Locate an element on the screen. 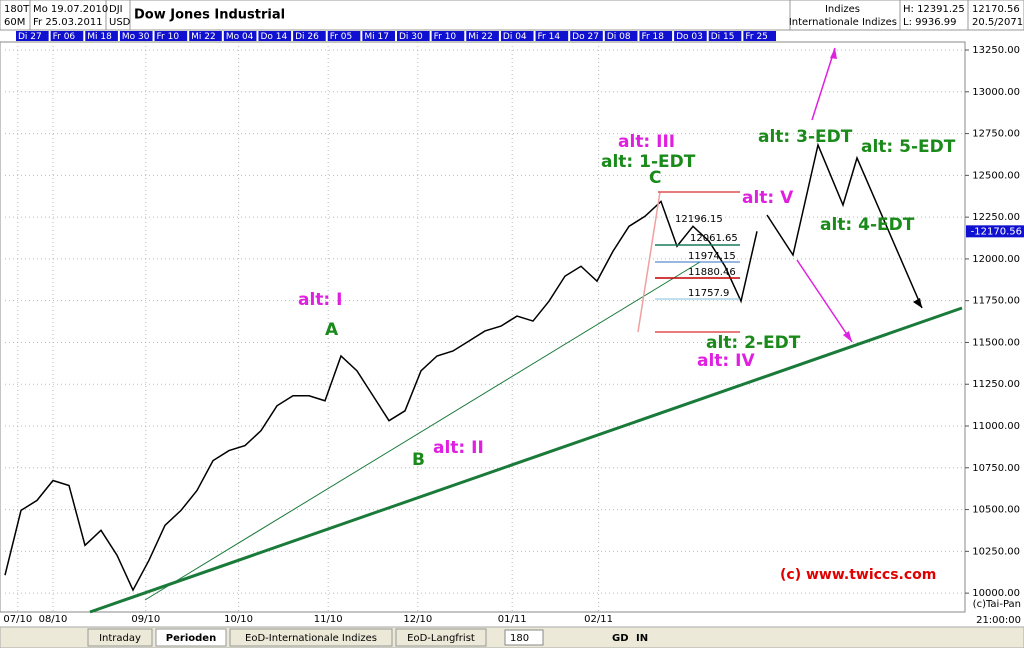 Image resolution: width=1024 pixels, height=648 pixels. annotation: B is located at coordinates (418, 460).